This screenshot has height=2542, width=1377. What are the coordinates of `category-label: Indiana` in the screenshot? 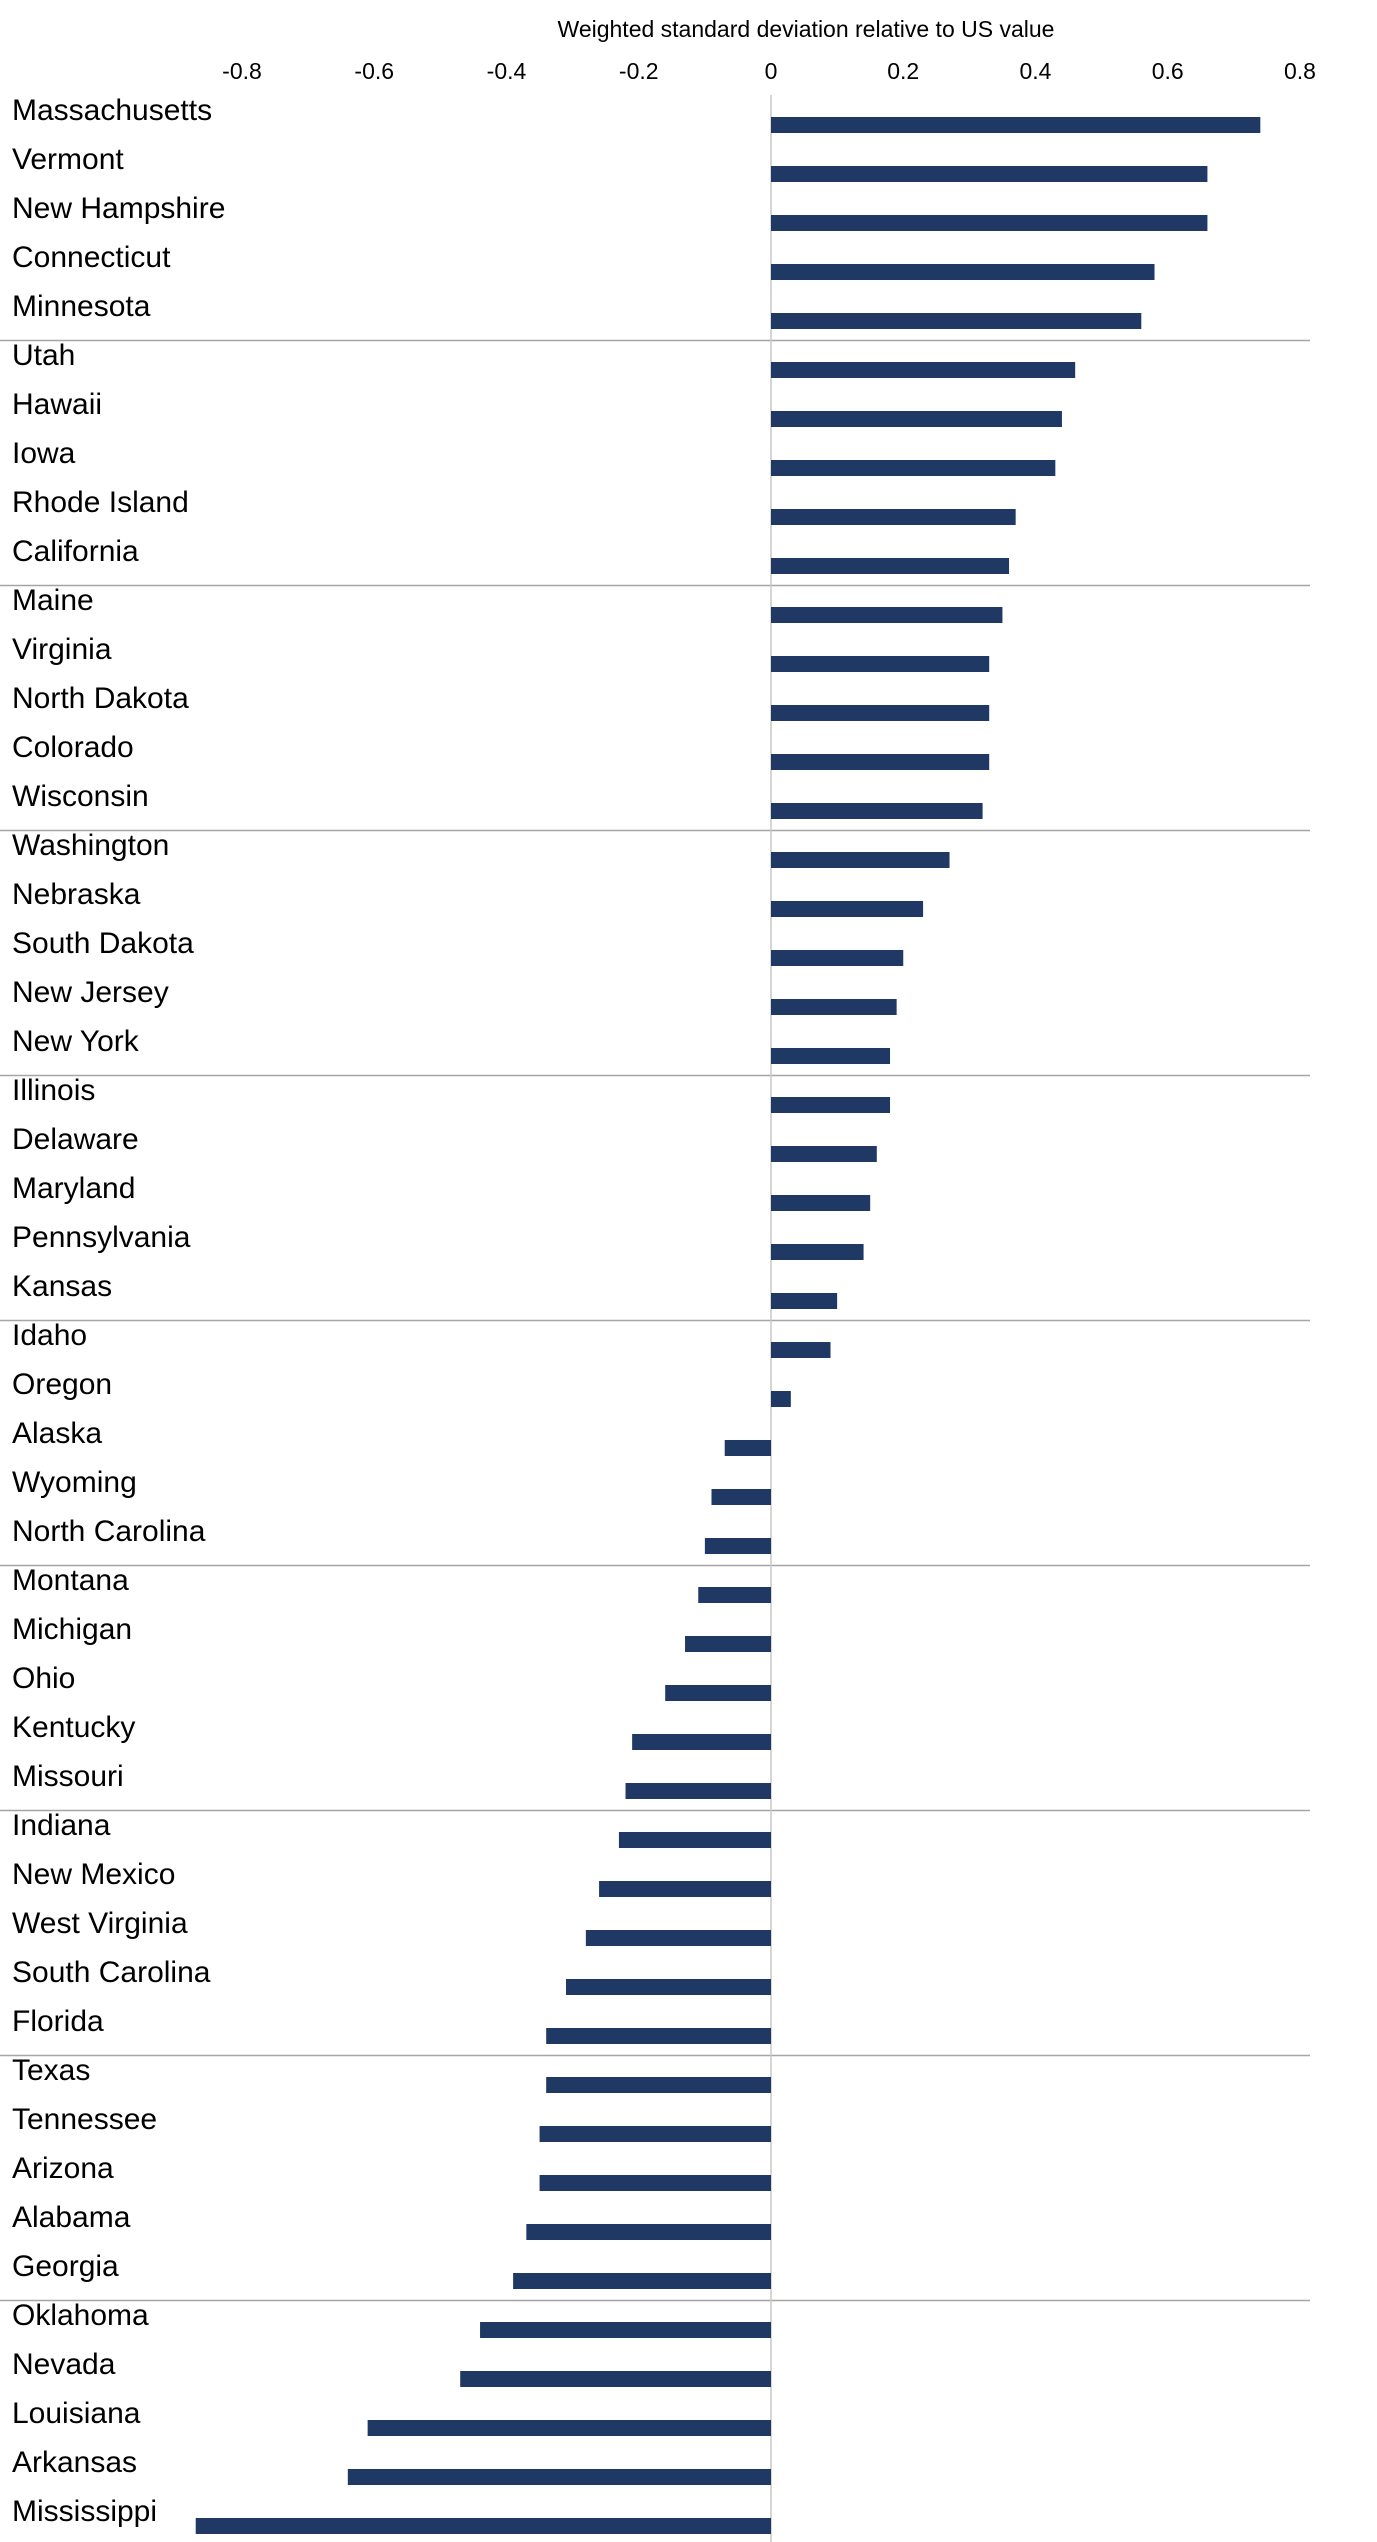 It's located at (61, 1825).